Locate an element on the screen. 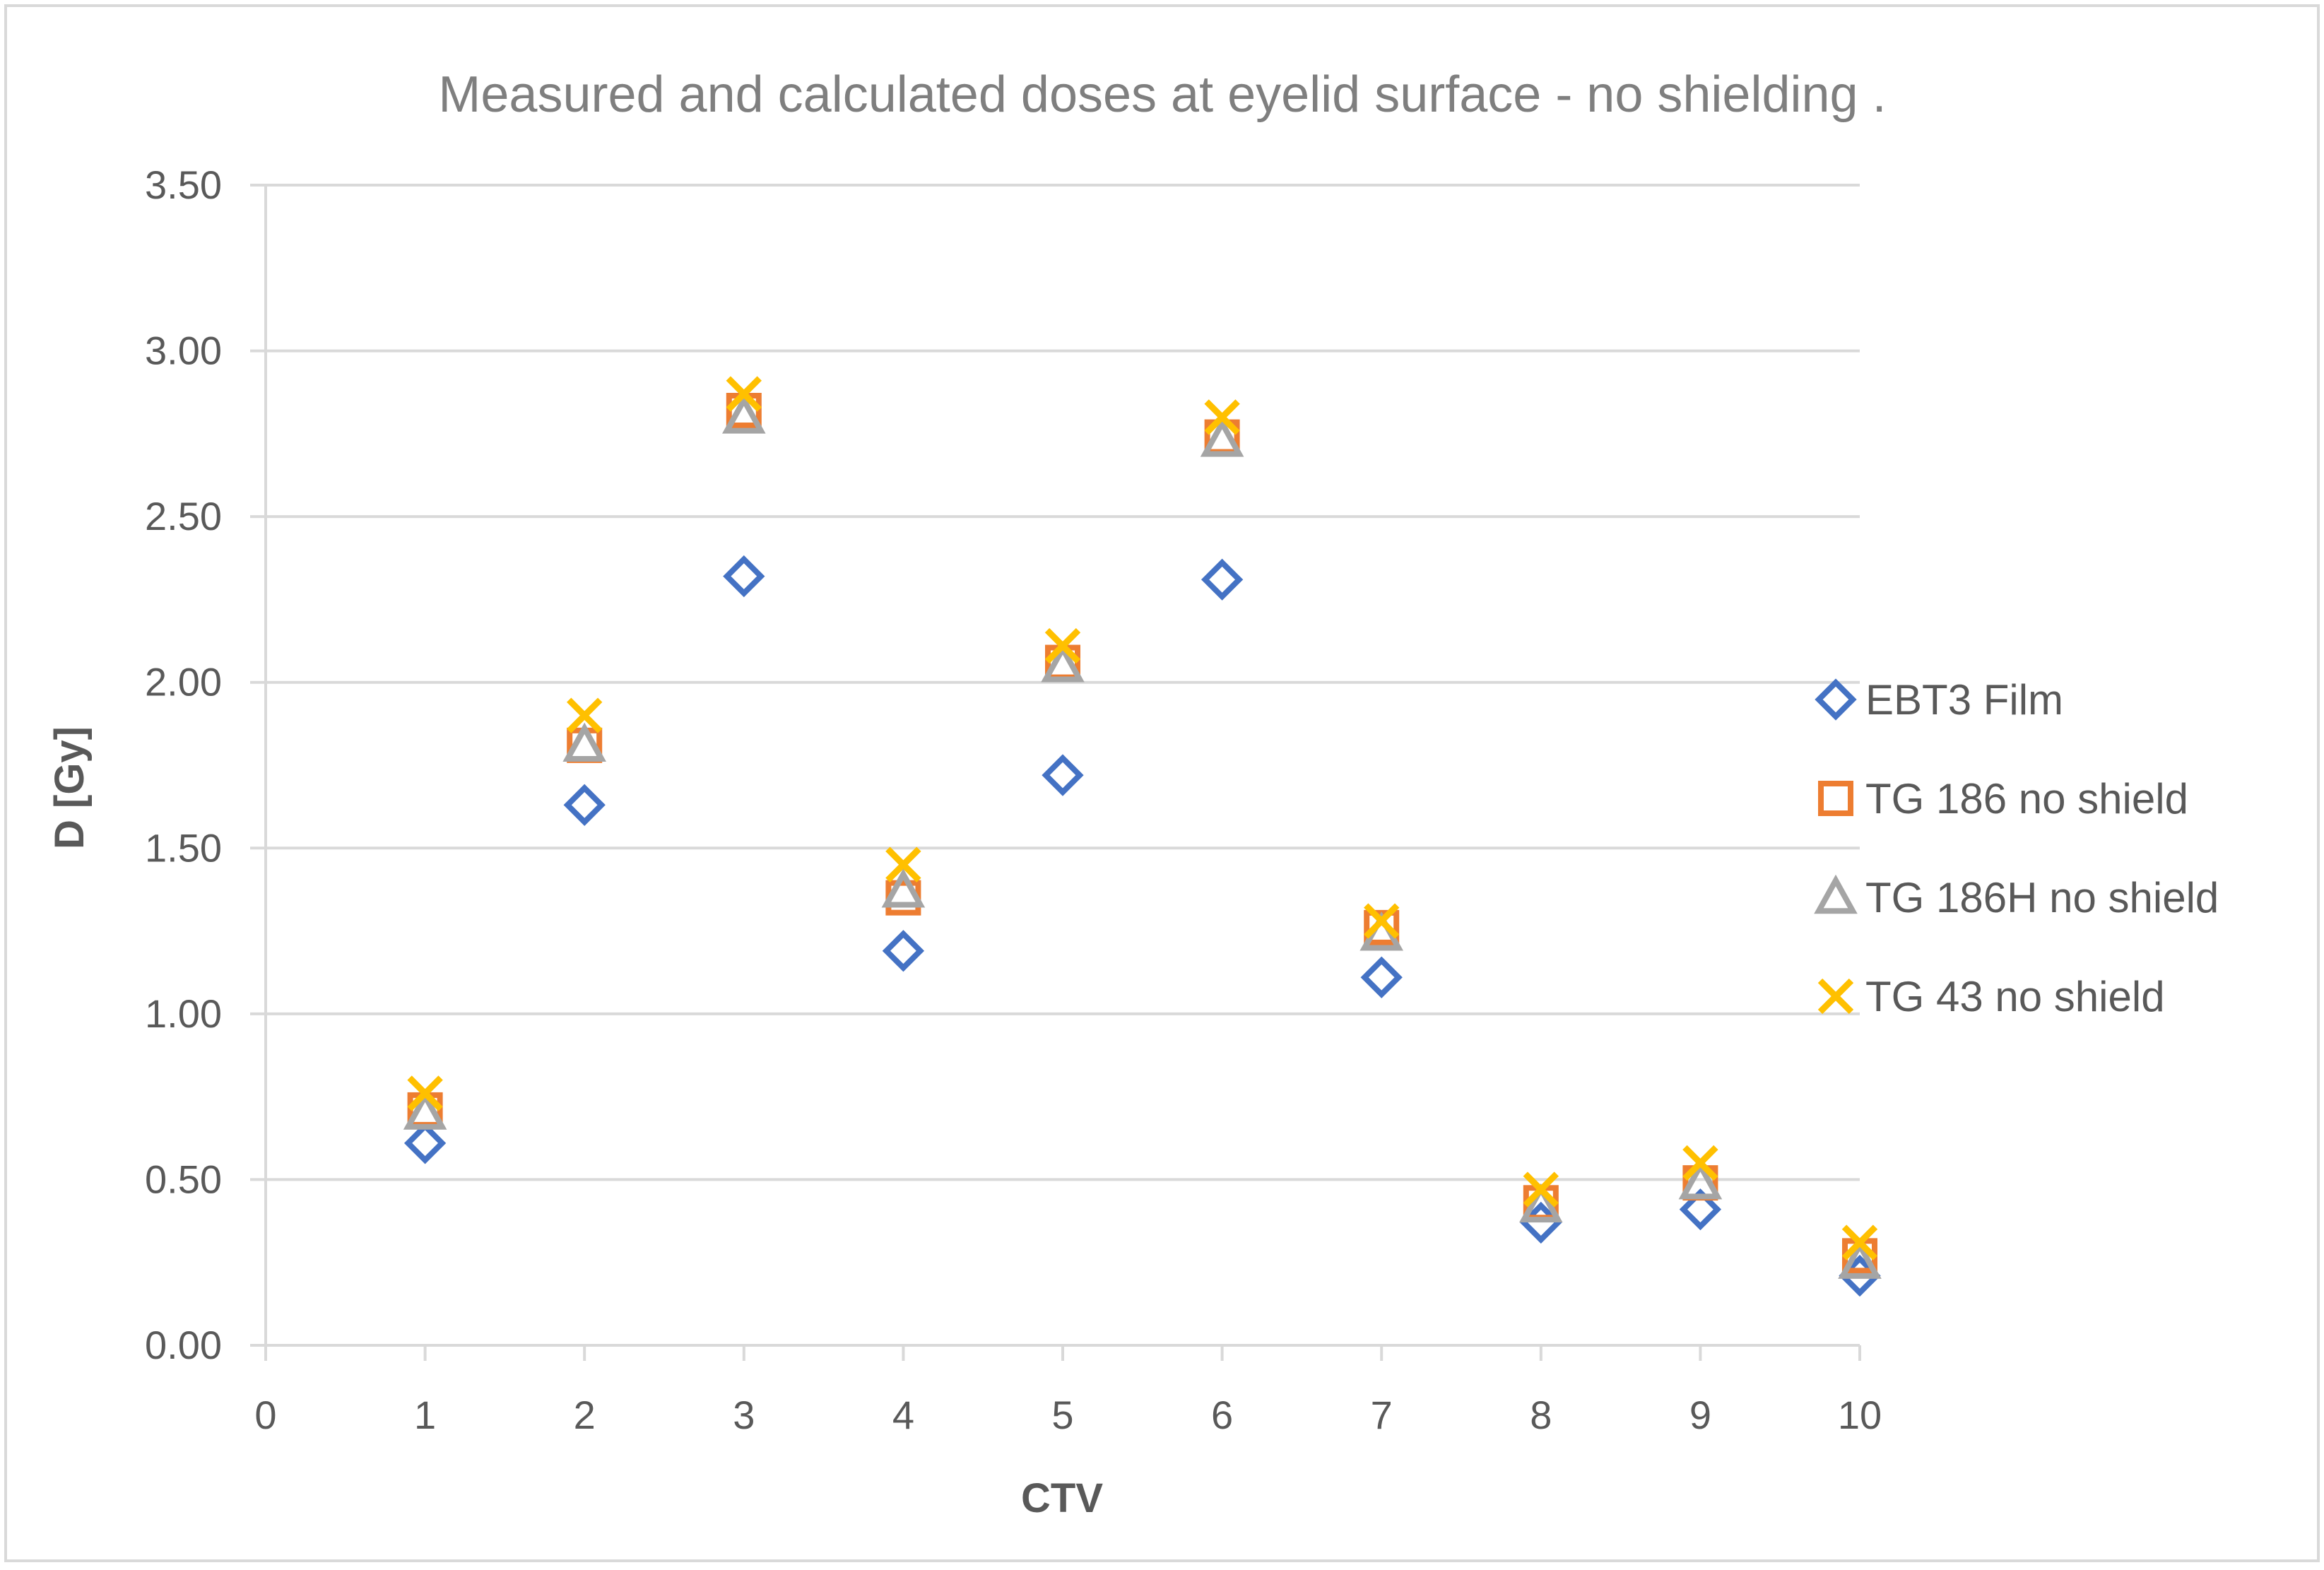 The image size is (2324, 1570). x-tick-label-1: 1 is located at coordinates (425, 1415).